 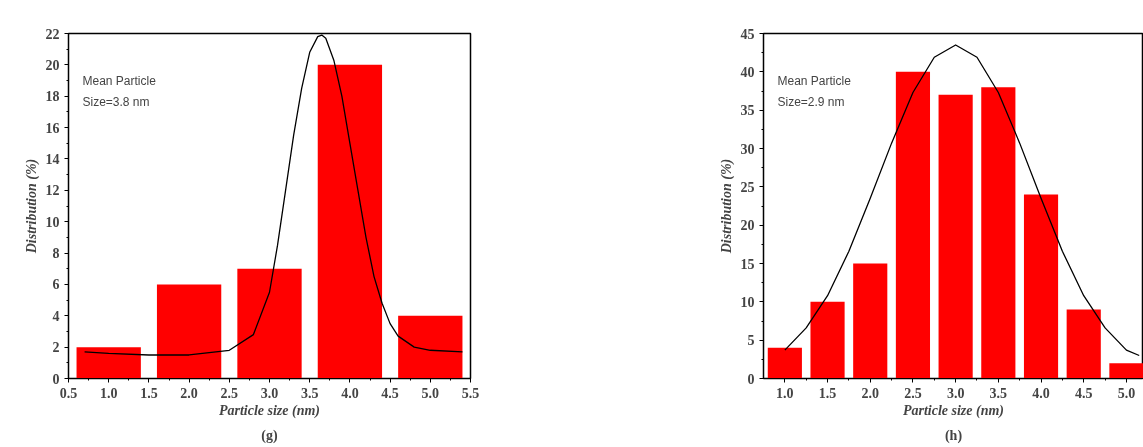 I want to click on y-tick-label: 25, so click(x=747, y=187).